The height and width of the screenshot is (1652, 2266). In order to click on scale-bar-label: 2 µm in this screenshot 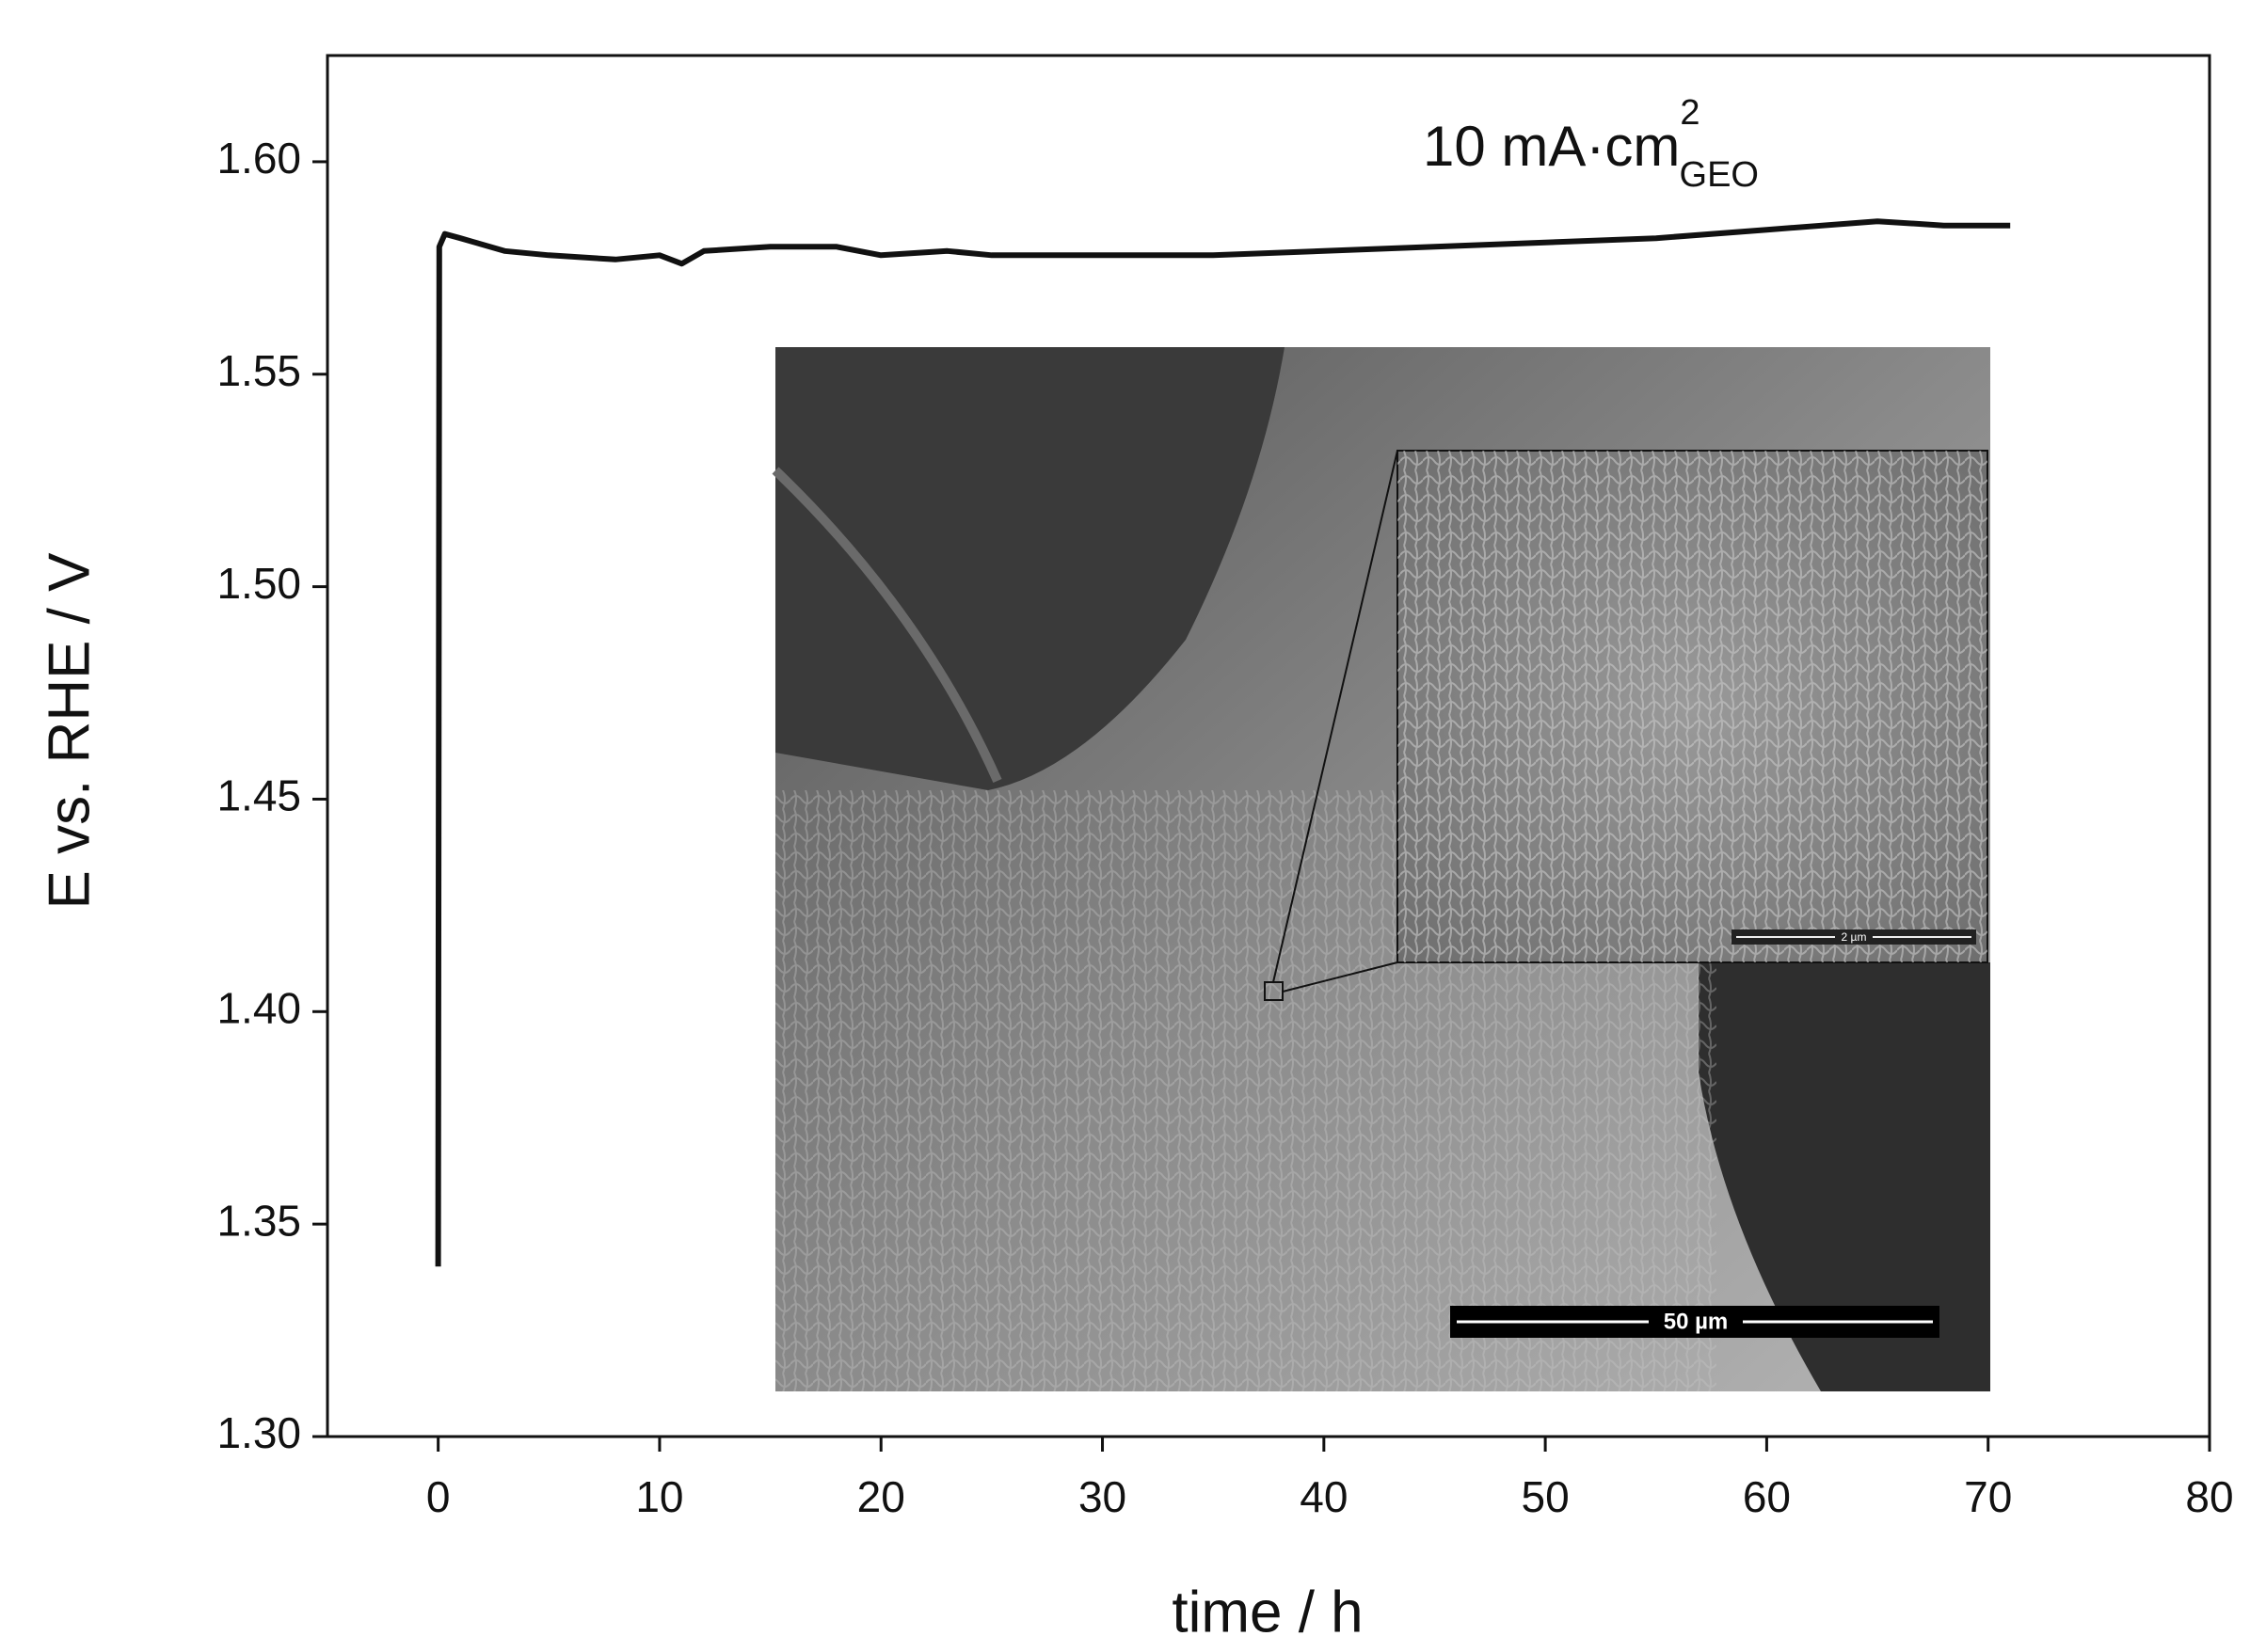, I will do `click(1854, 937)`.